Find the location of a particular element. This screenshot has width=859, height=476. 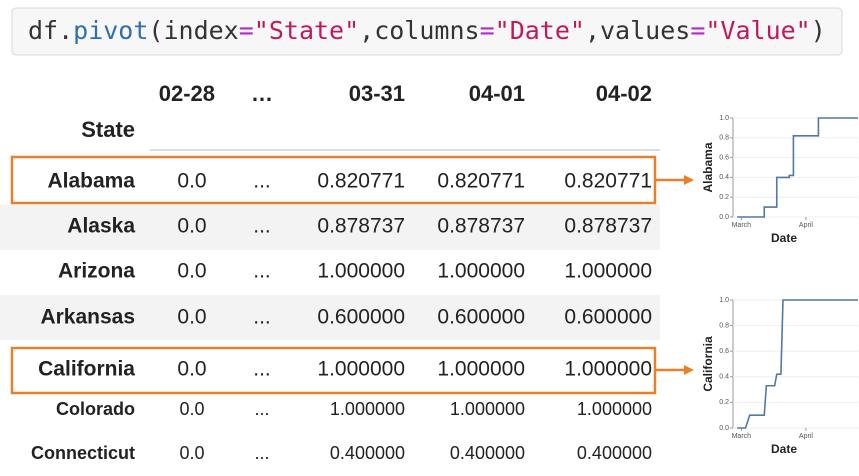

row-index: Connecticut is located at coordinates (83, 453).